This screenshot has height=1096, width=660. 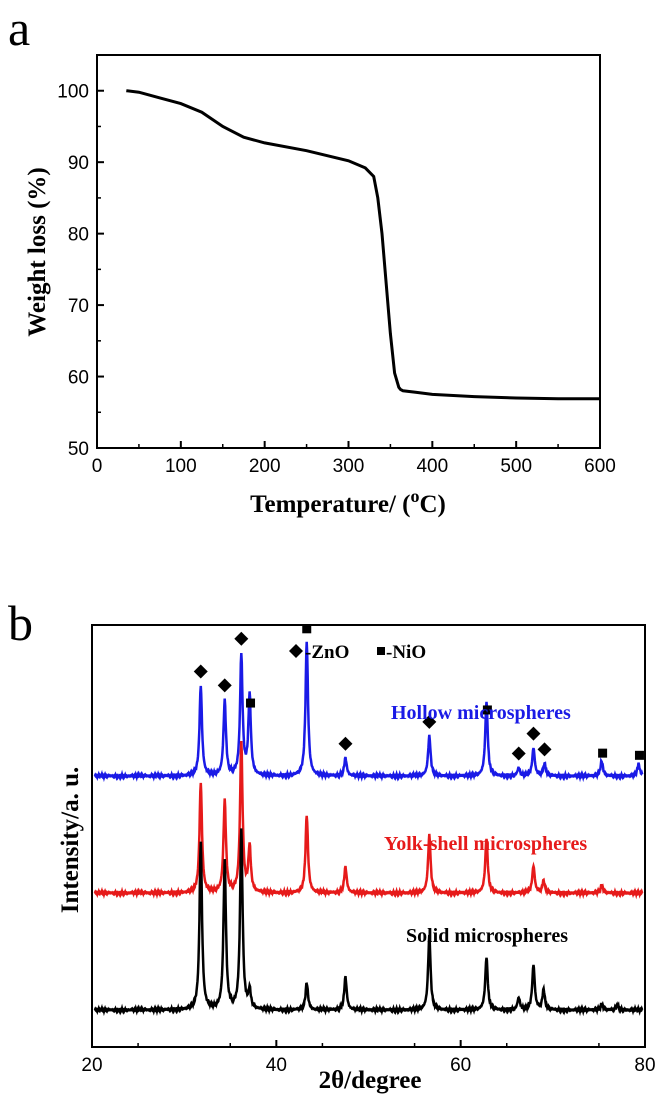 I want to click on xrd-x-tick-label: 60, so click(x=460, y=1065).